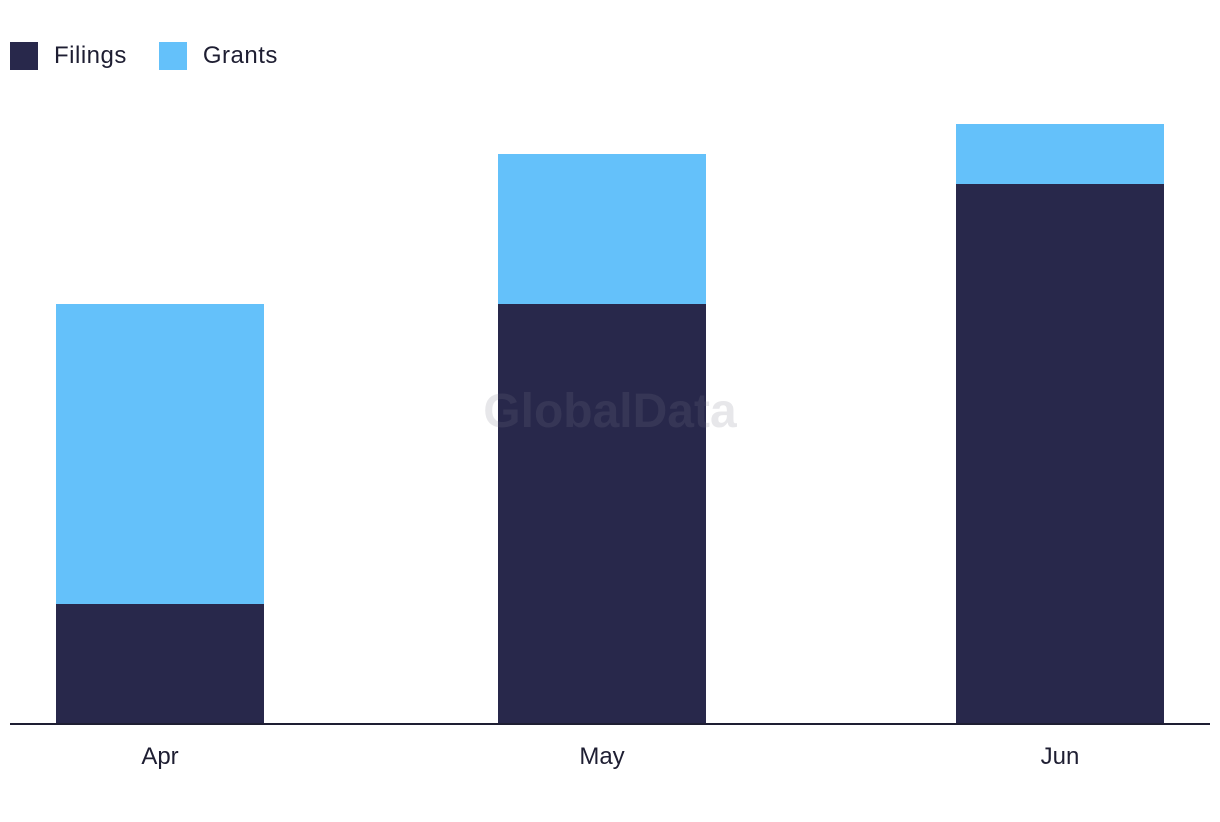 This screenshot has width=1220, height=822. Describe the element at coordinates (160, 454) in the screenshot. I see `bar-grants-apr` at that location.